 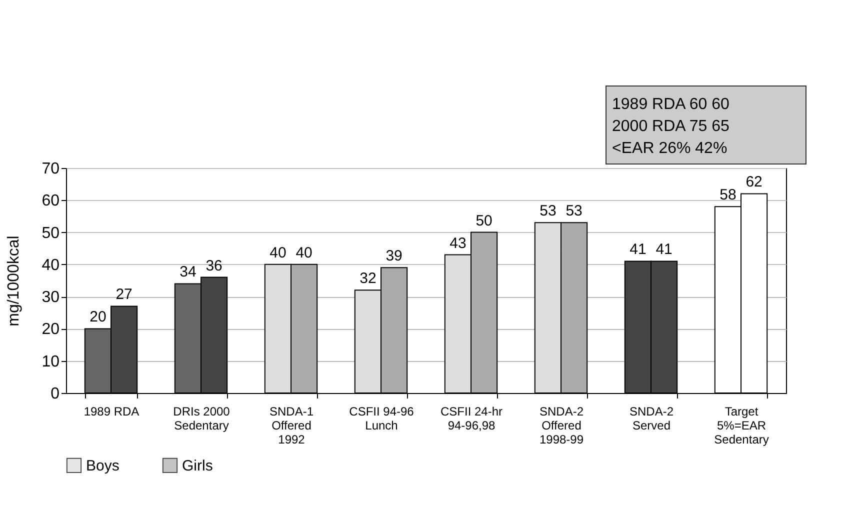 What do you see at coordinates (51, 233) in the screenshot?
I see `y-tick-label: 50` at bounding box center [51, 233].